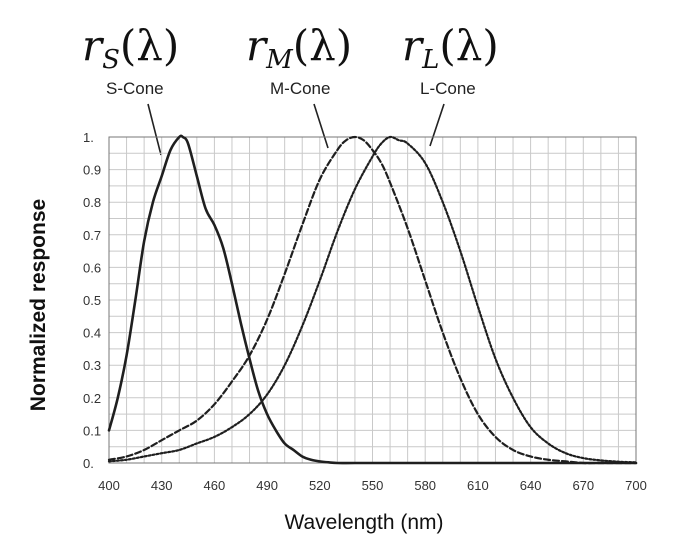 Image resolution: width=675 pixels, height=553 pixels. Describe the element at coordinates (583, 485) in the screenshot. I see `x-tick-label: 670` at that location.